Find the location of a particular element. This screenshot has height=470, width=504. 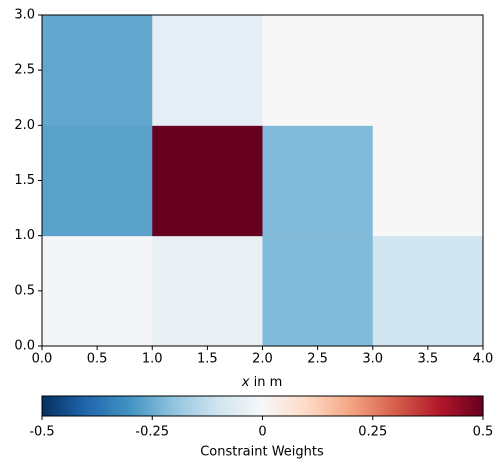

y-tick-label: 1.0 is located at coordinates (24, 235).